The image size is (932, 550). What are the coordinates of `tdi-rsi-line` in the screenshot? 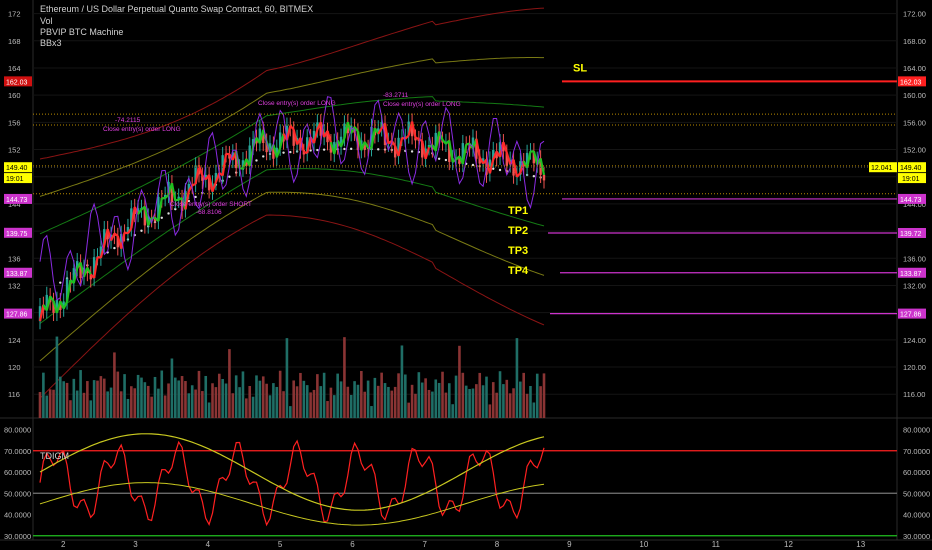 It's located at (292, 483).